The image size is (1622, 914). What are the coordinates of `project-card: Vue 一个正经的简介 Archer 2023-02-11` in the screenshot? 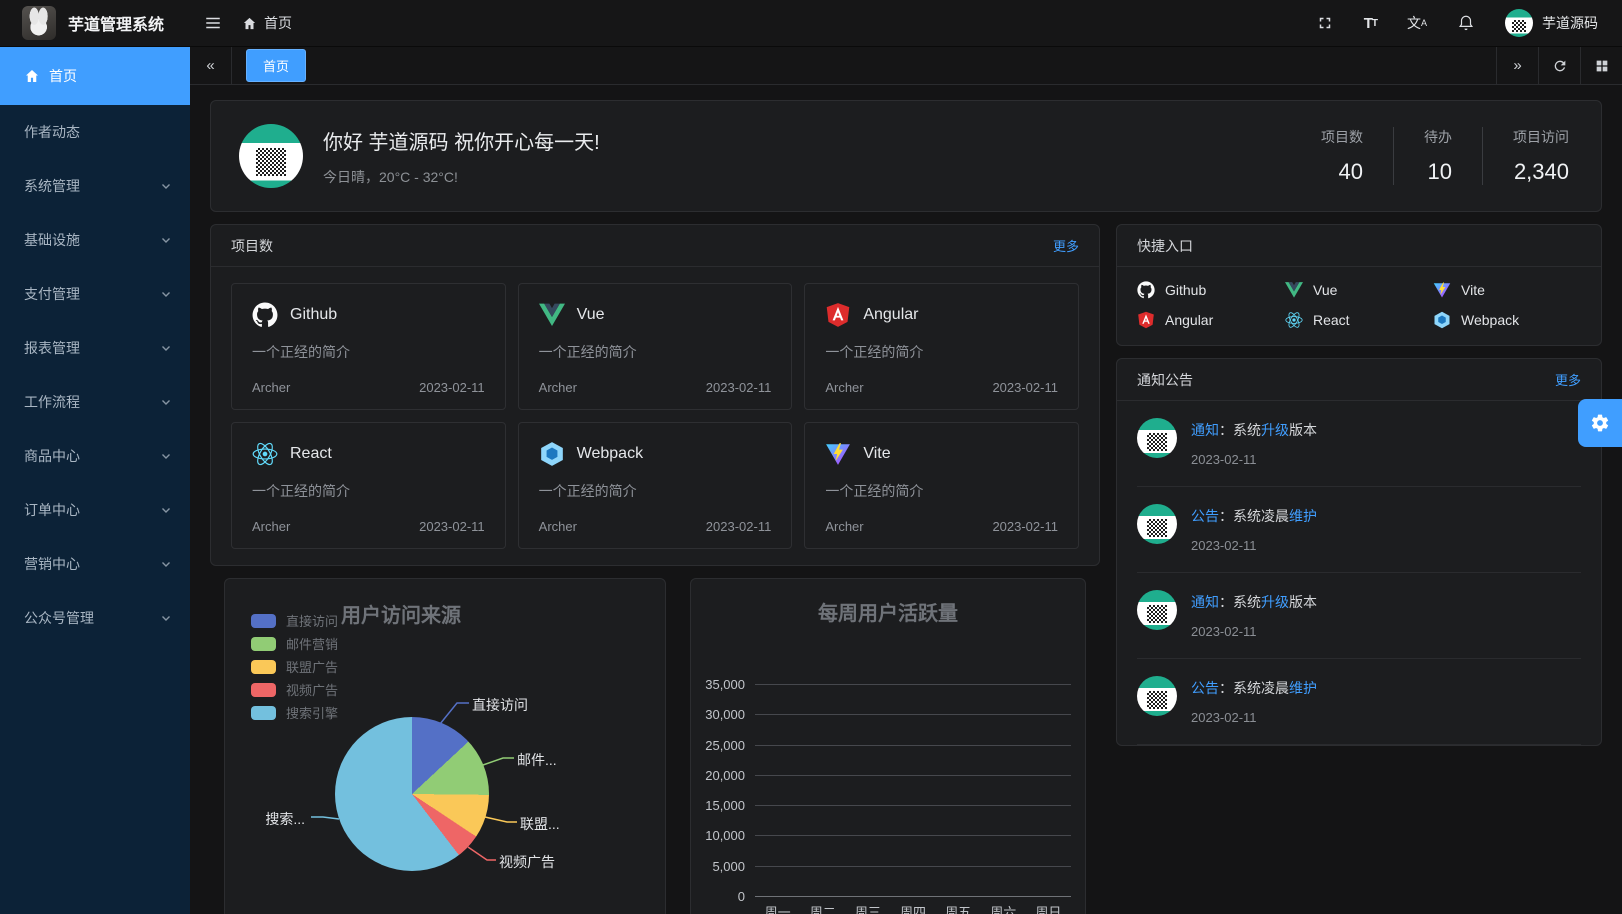 It's located at (655, 346).